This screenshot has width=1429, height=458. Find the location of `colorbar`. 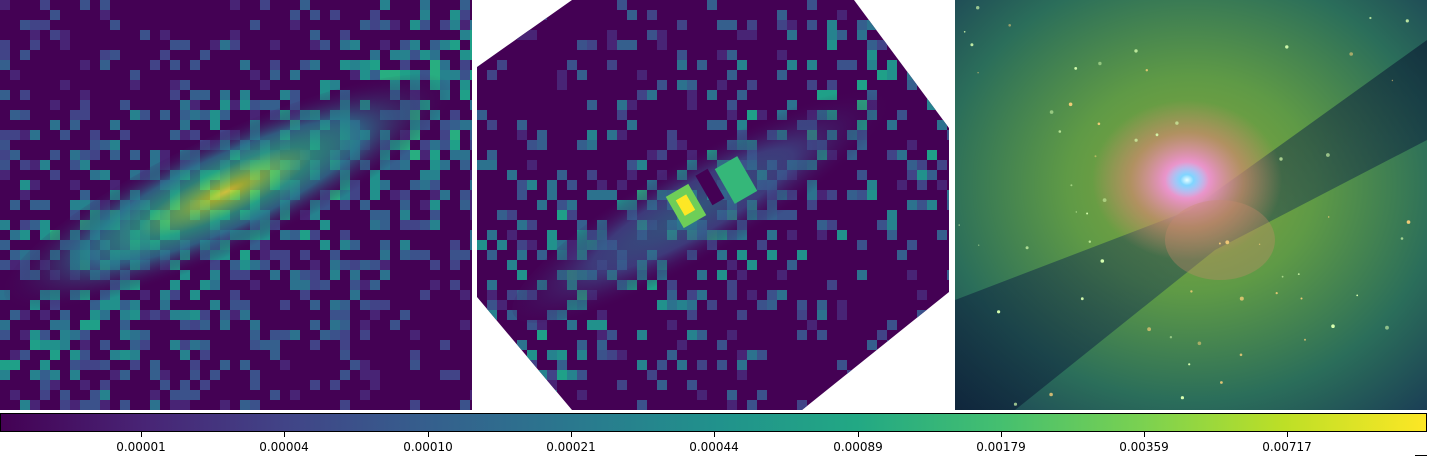

colorbar is located at coordinates (713, 422).